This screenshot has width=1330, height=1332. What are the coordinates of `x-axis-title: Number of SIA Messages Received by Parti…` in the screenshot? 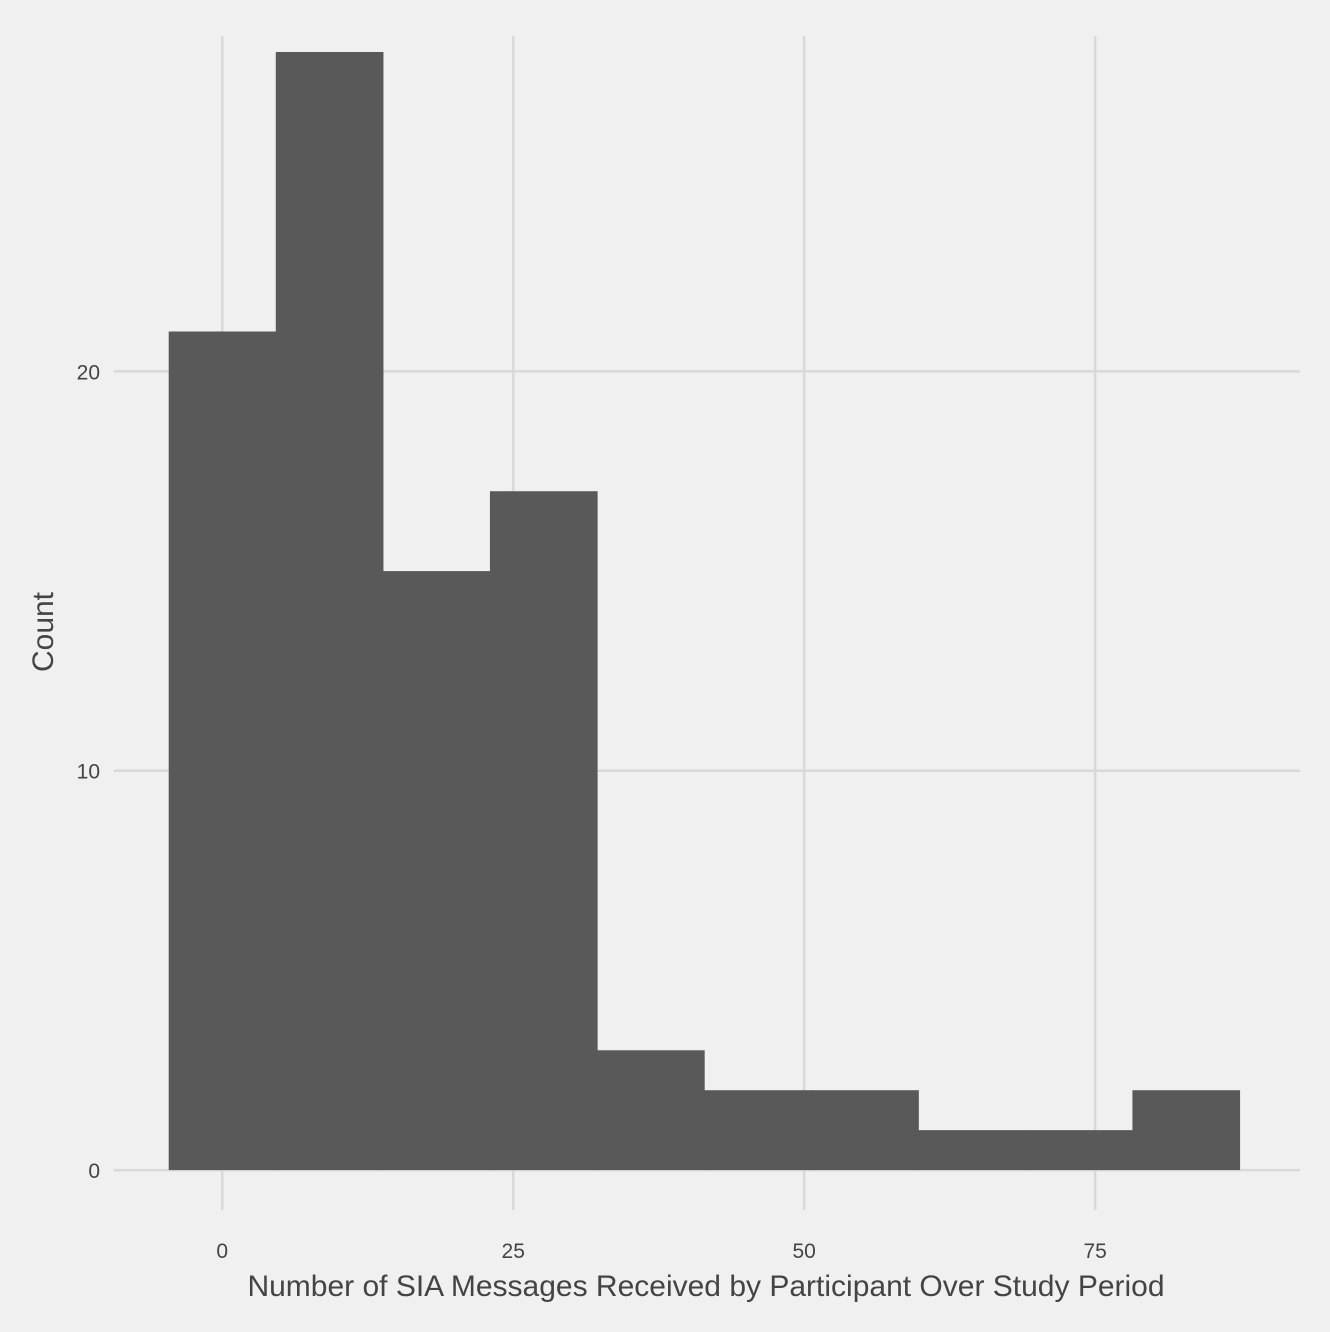 It's located at (705, 1286).